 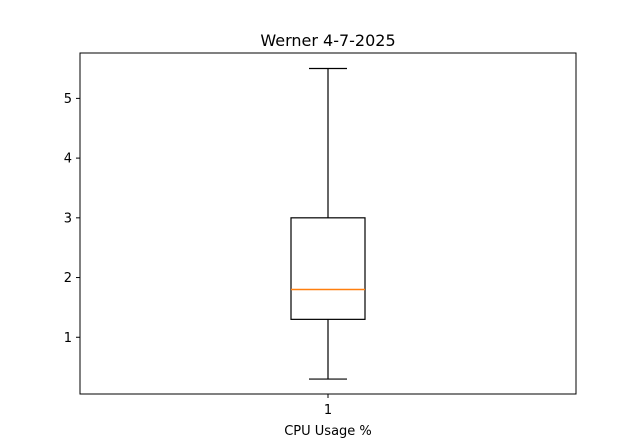 What do you see at coordinates (328, 410) in the screenshot?
I see `x-tick-label: 1` at bounding box center [328, 410].